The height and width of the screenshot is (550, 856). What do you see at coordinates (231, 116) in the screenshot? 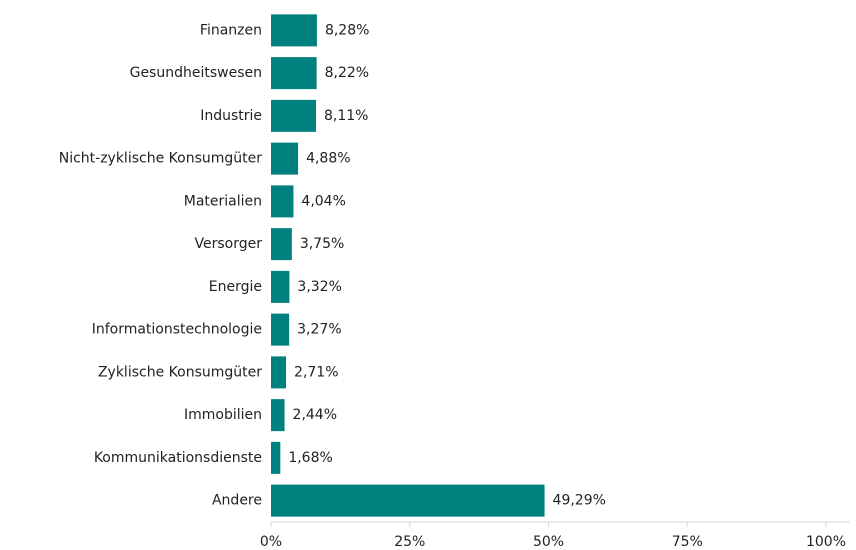
I see `category-label: Industrie` at bounding box center [231, 116].